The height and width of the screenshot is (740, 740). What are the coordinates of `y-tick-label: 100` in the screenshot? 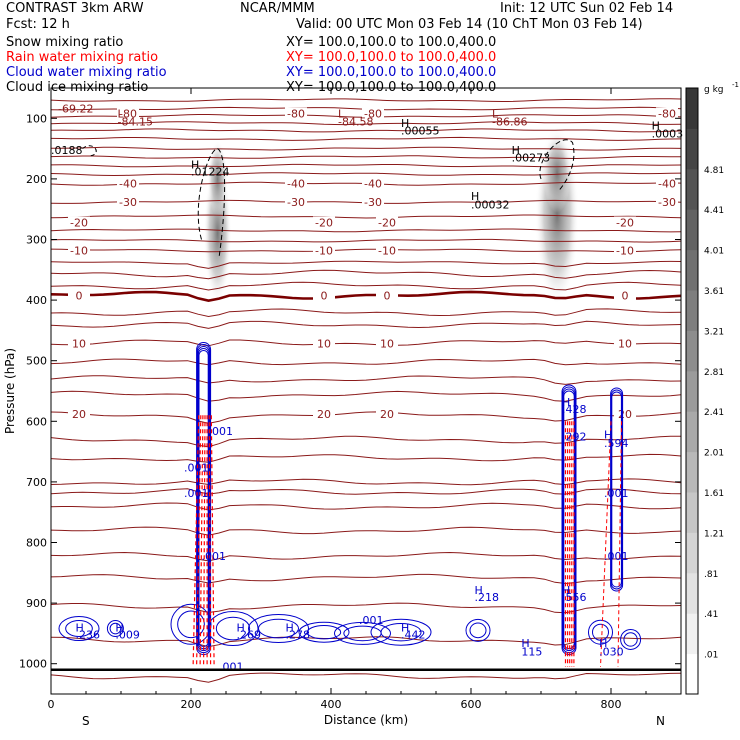 It's located at (36, 118).